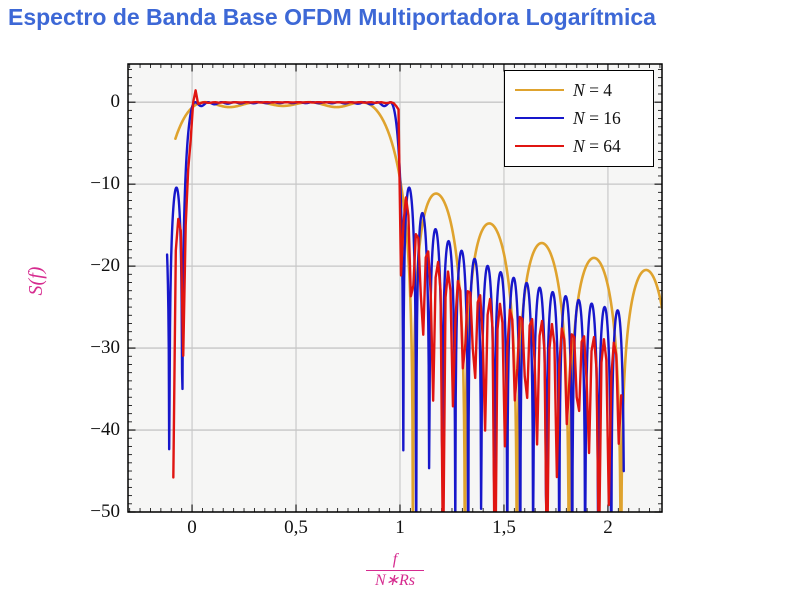 This screenshot has height=604, width=794. I want to click on x-tick-label-1: 1, so click(400, 527).